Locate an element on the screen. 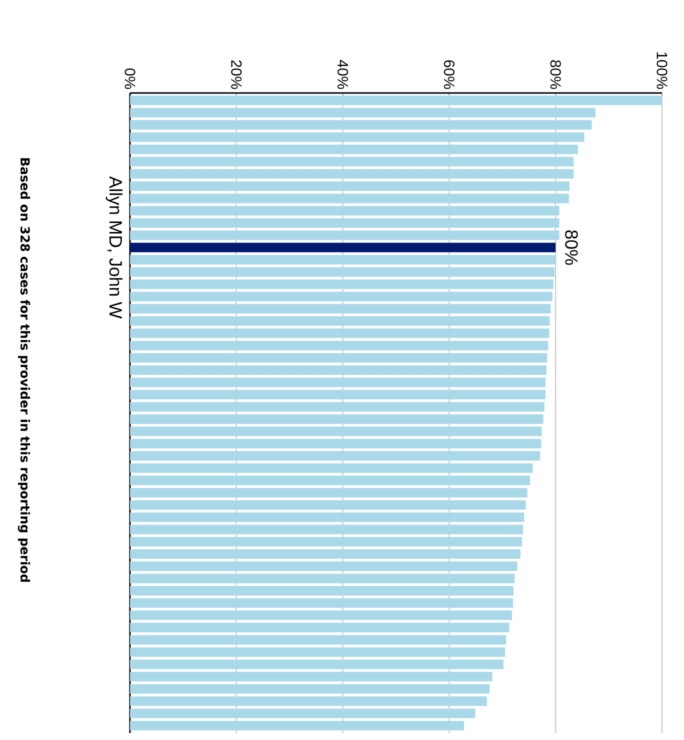 Image resolution: width=684 pixels, height=740 pixels. x-tick-label: 40% is located at coordinates (343, 74).